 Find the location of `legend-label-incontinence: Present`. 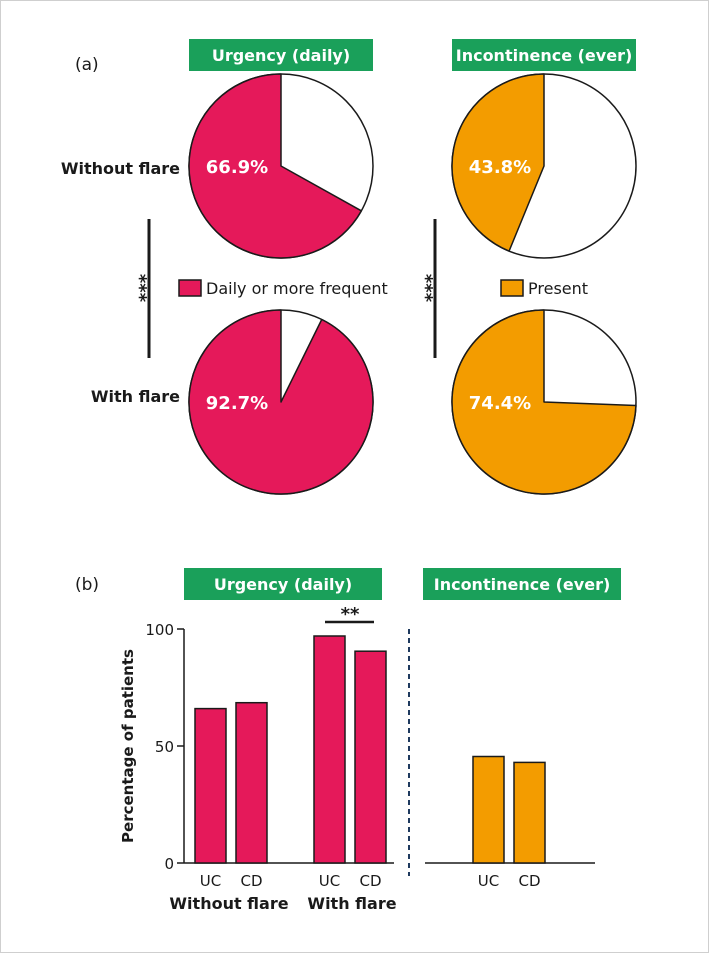

legend-label-incontinence: Present is located at coordinates (558, 288).